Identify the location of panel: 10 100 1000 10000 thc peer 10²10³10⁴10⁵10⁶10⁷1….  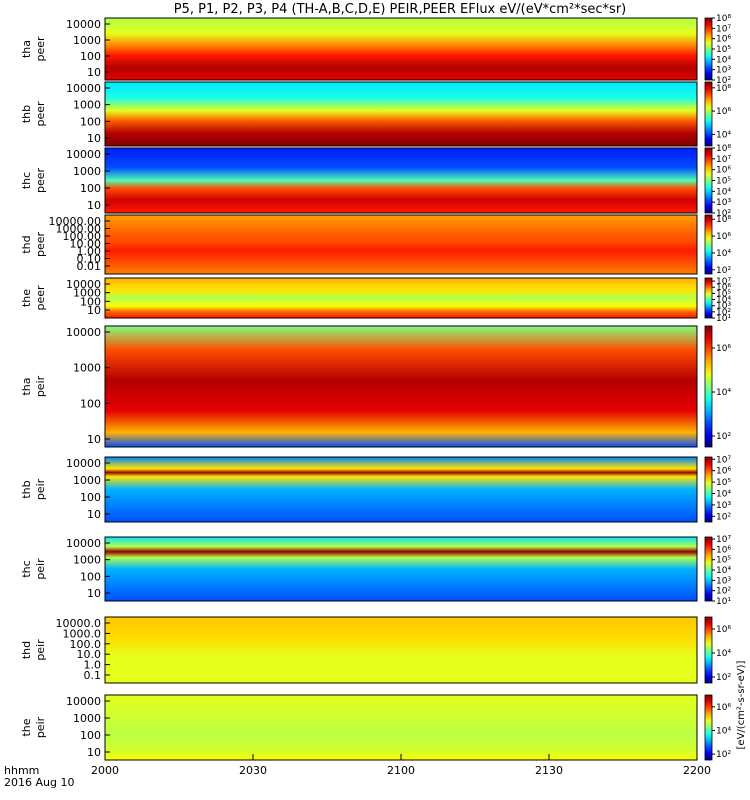
(375, 181).